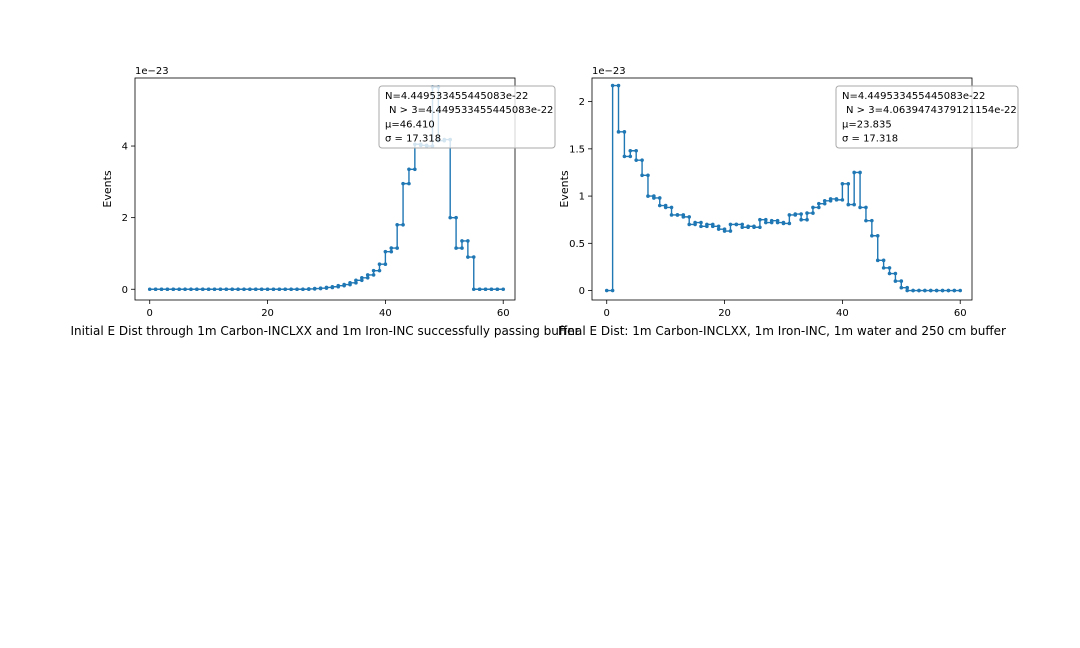  What do you see at coordinates (325, 189) in the screenshot?
I see `axes-frame` at bounding box center [325, 189].